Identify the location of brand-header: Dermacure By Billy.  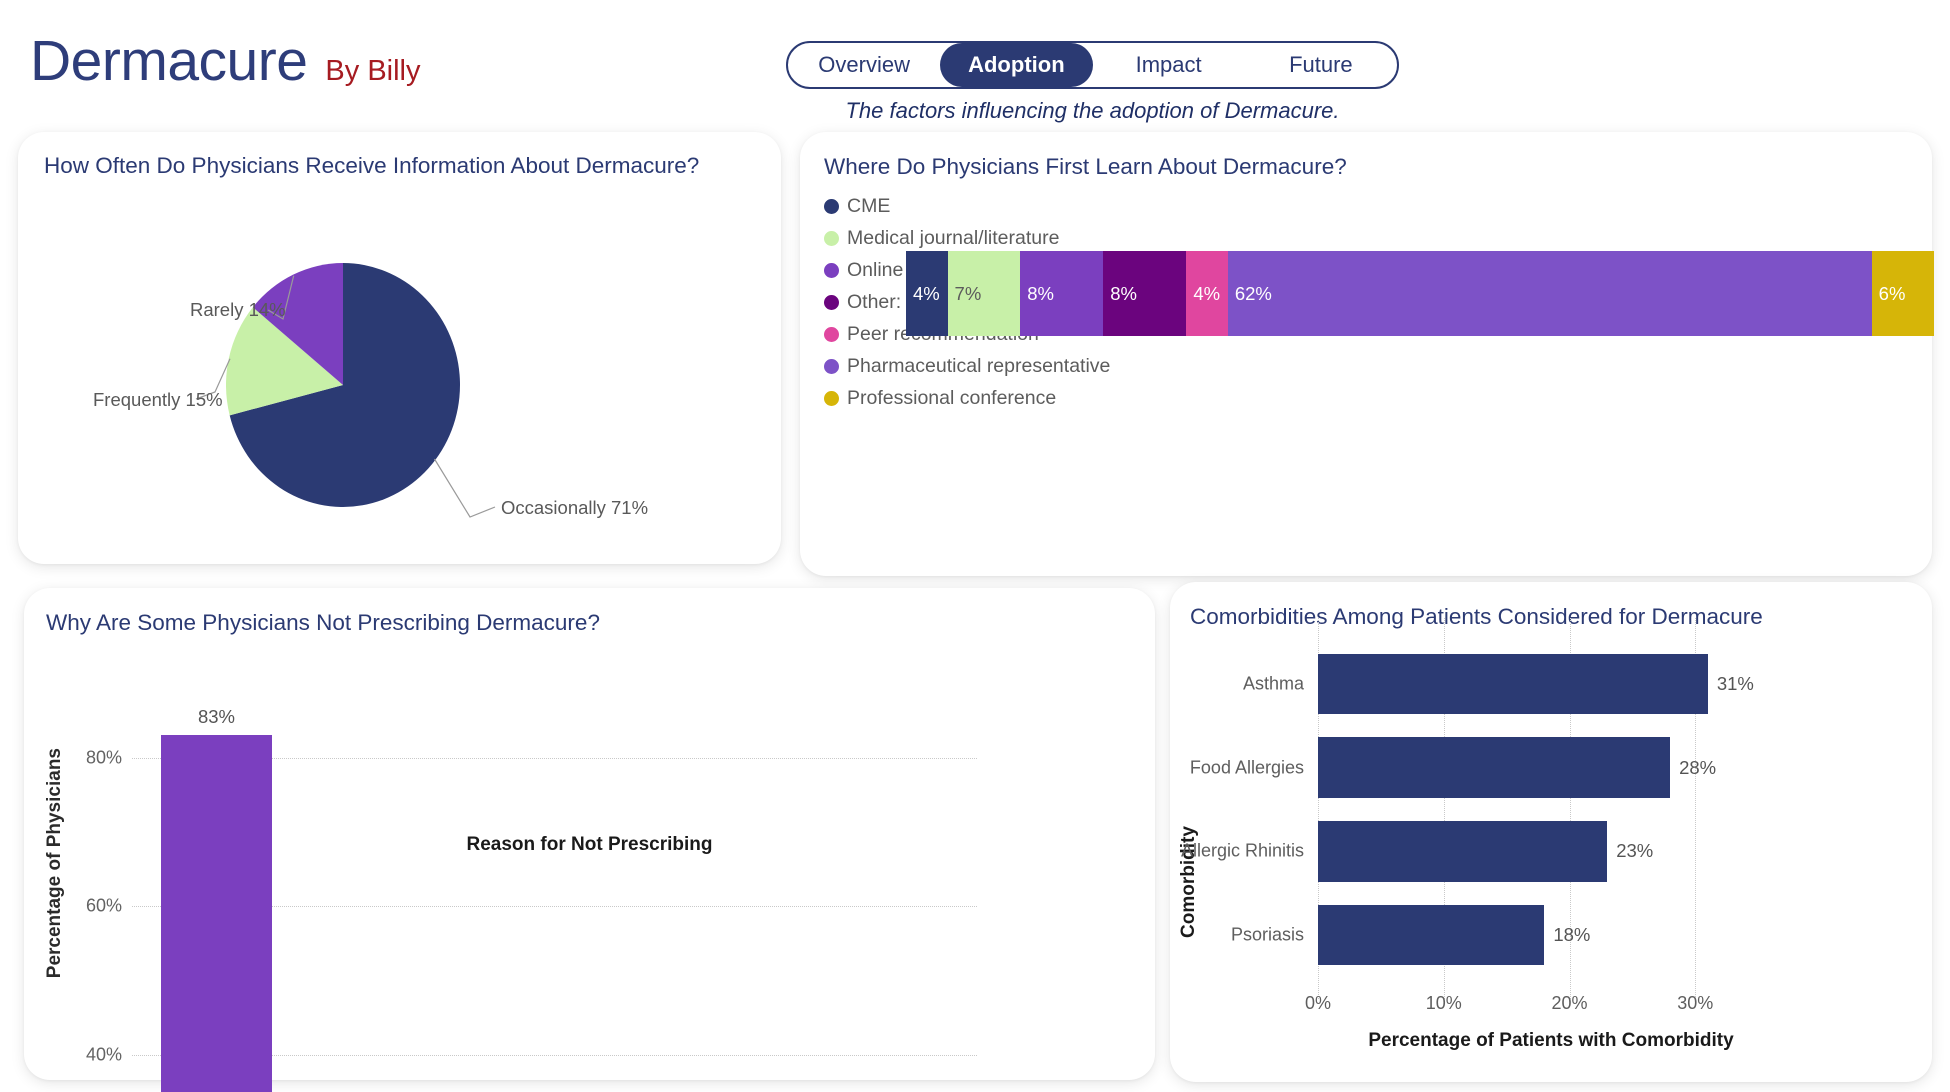
(225, 61).